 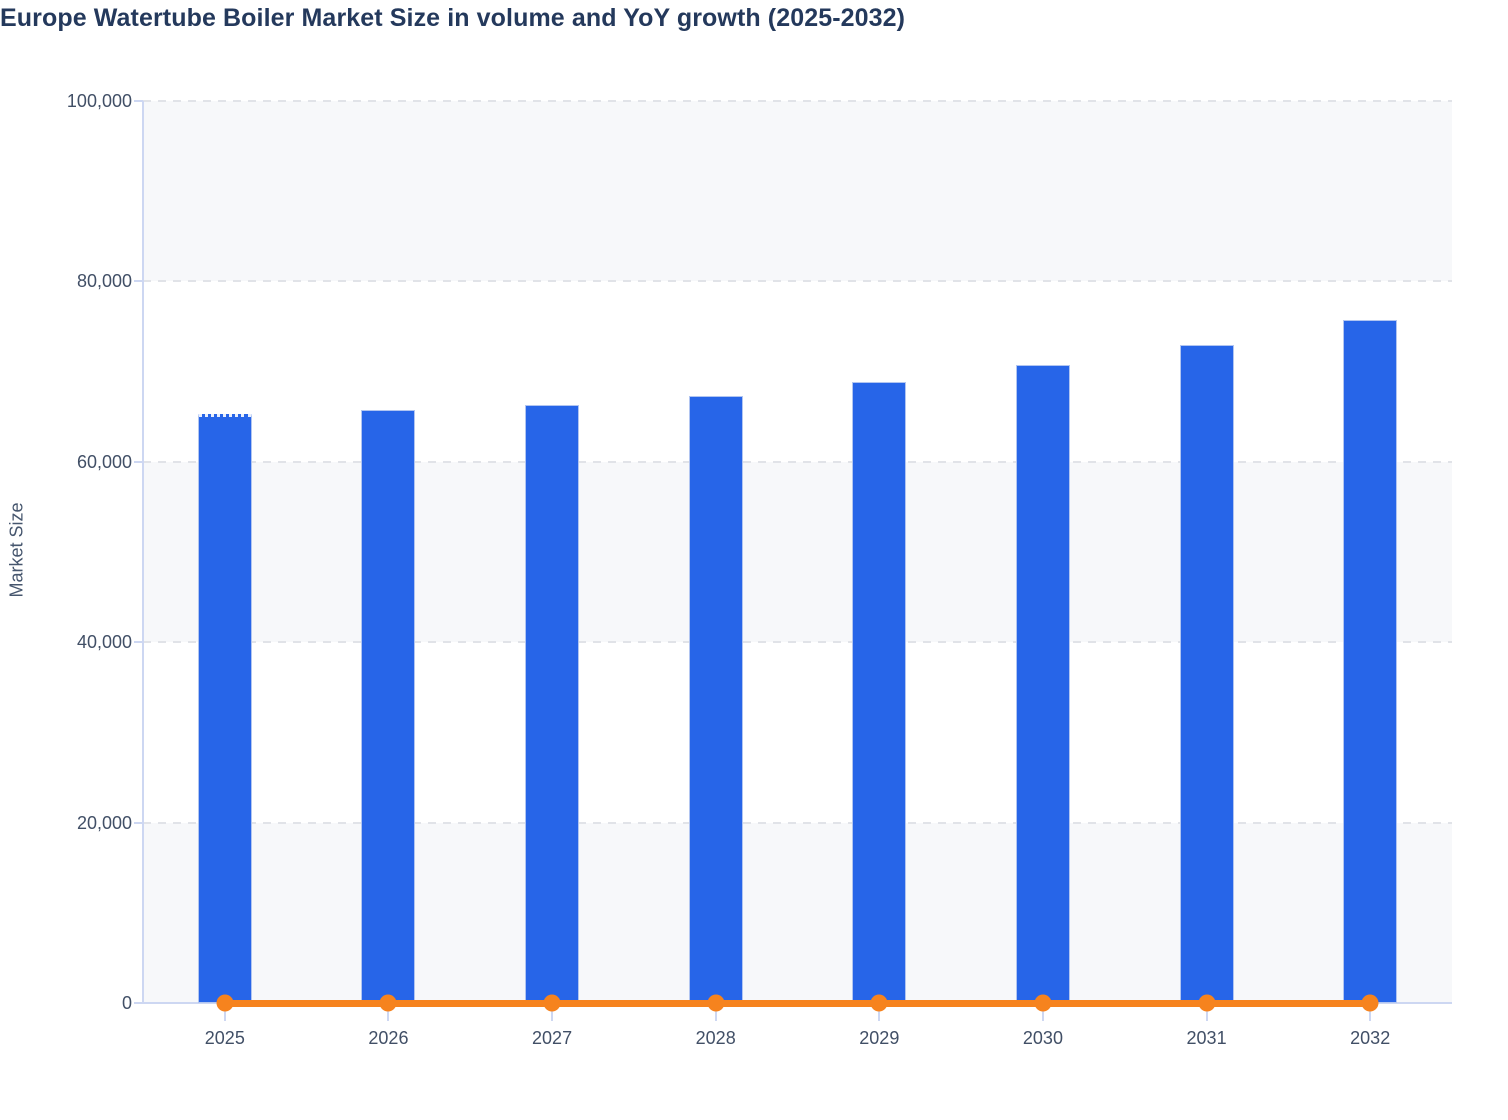 I want to click on x-tick-label: 2028, so click(x=715, y=1038).